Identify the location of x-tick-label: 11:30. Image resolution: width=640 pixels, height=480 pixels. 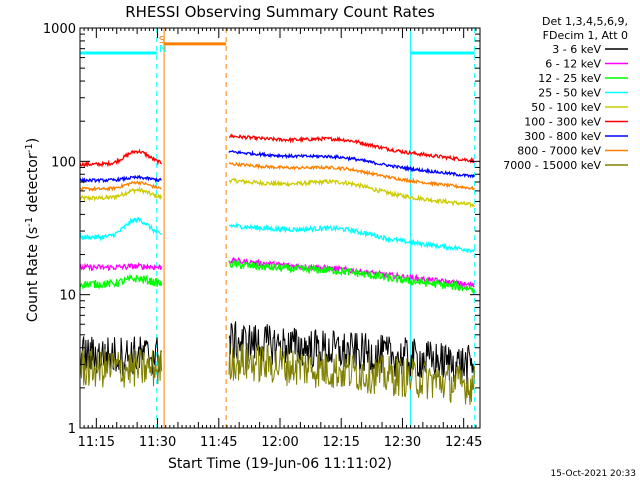
(157, 442).